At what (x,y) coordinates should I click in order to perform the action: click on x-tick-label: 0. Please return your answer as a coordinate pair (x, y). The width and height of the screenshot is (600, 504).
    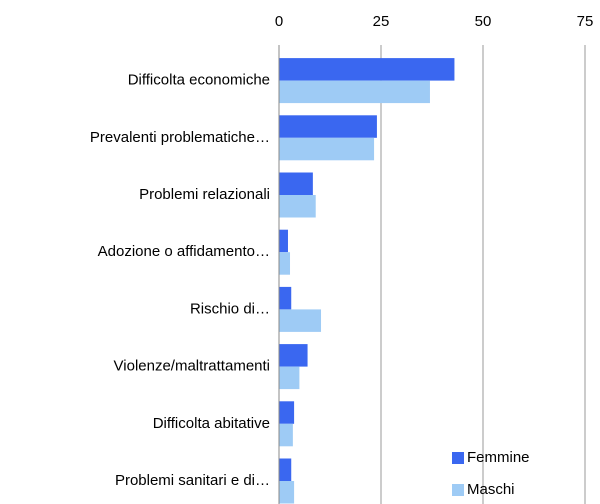
    Looking at the image, I should click on (279, 21).